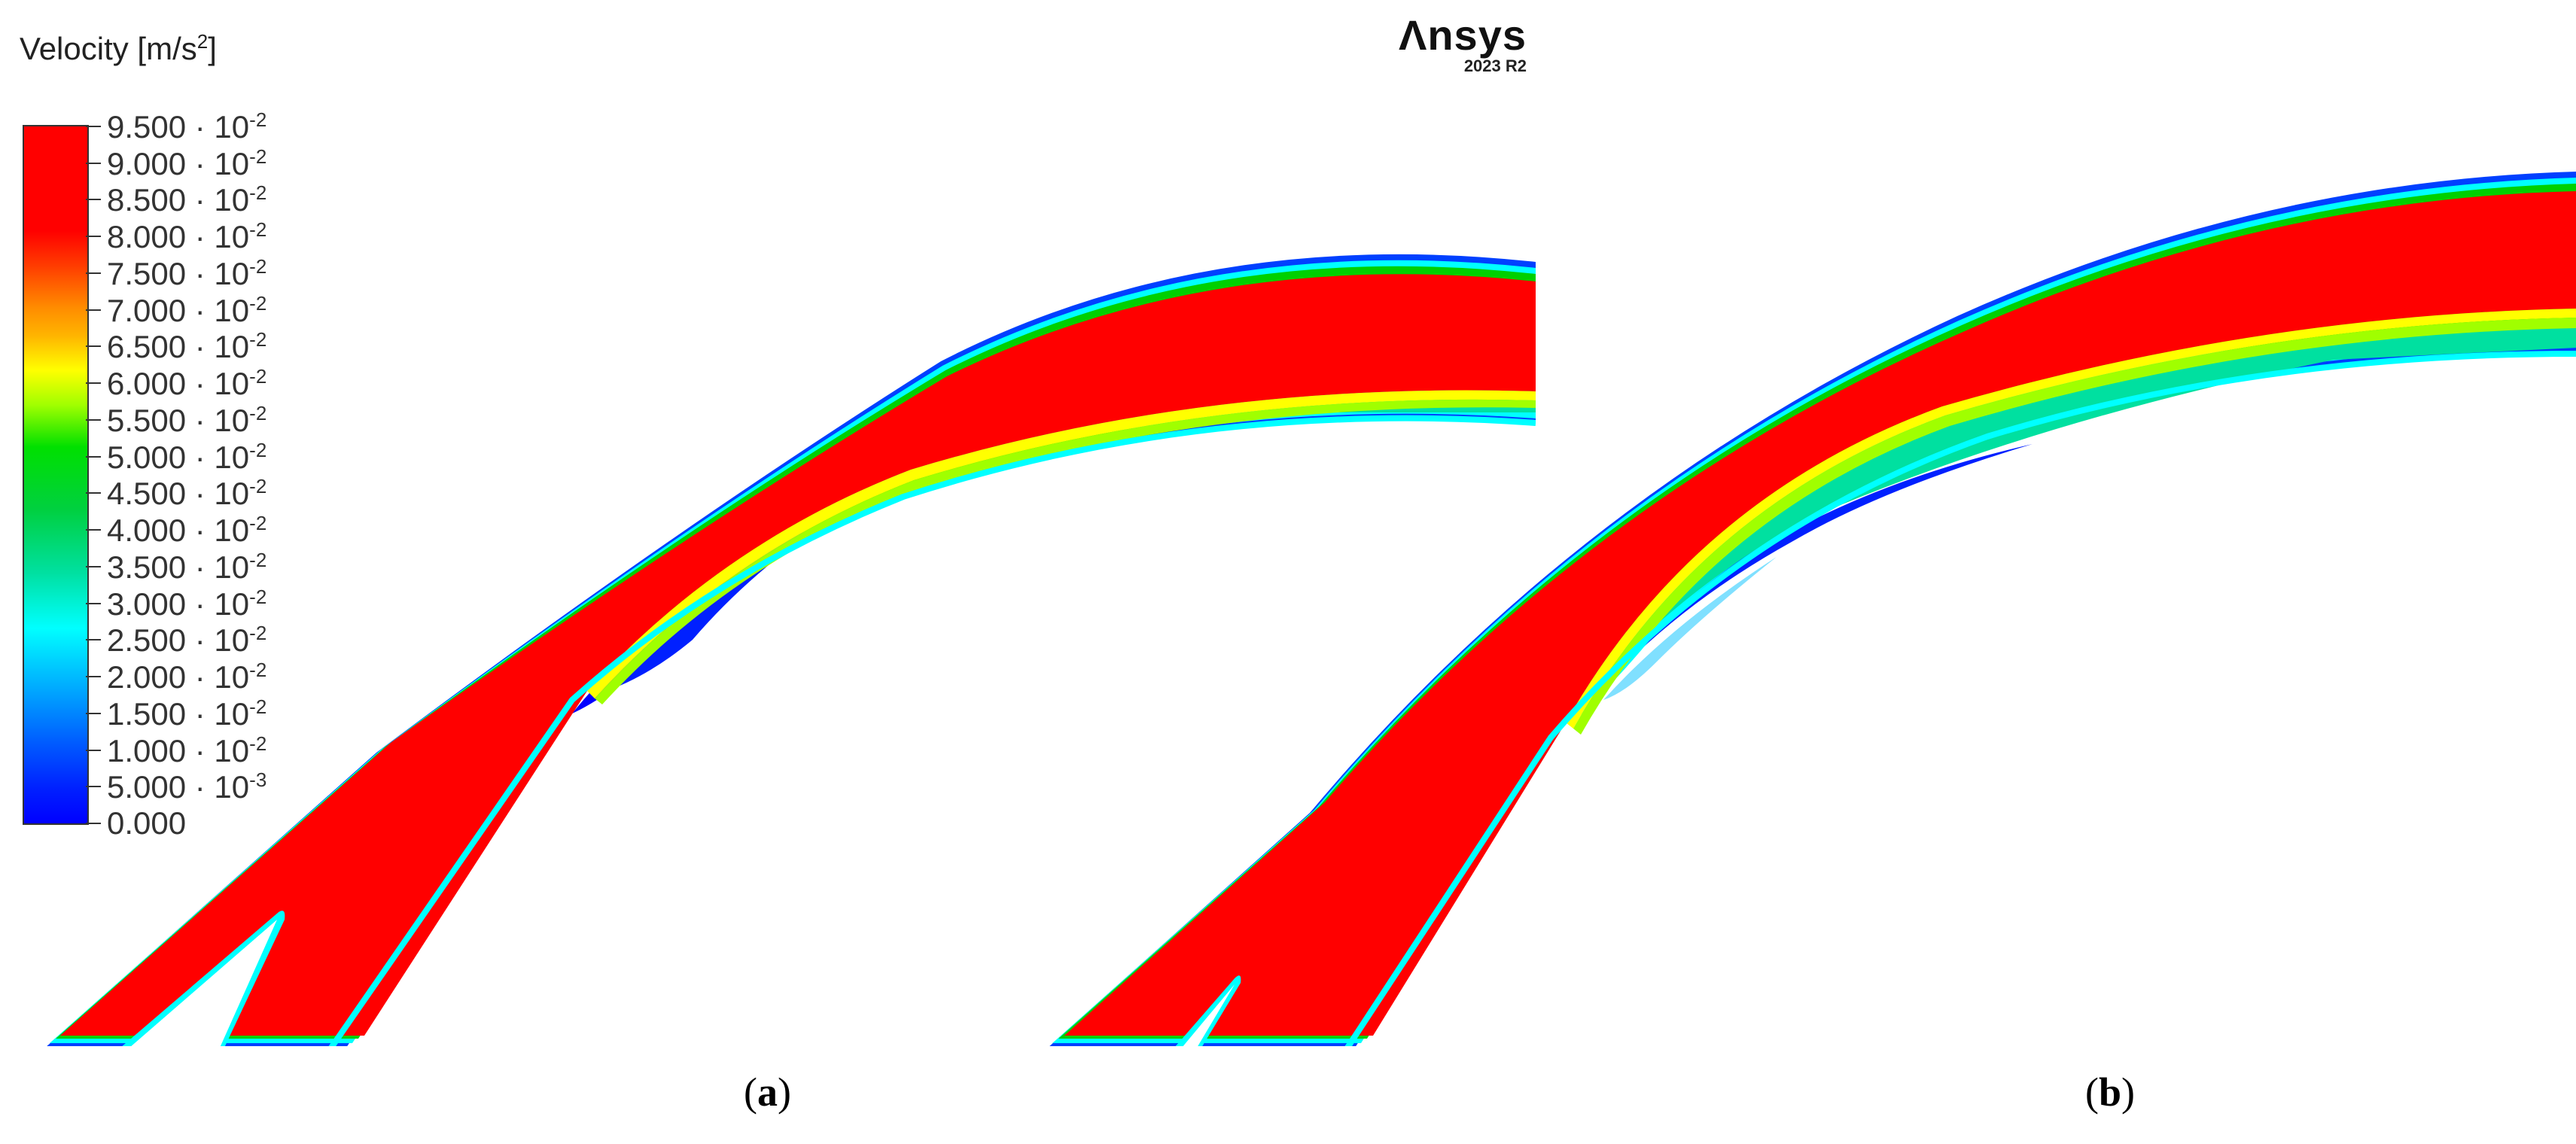  I want to click on ansys-logo: Λnsys 2023 R2, so click(1459, 43).